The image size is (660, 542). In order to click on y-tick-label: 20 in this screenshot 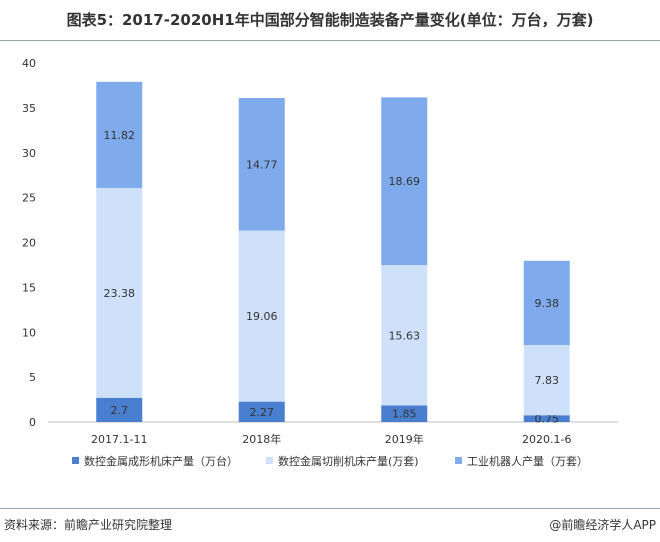, I will do `click(29, 243)`.